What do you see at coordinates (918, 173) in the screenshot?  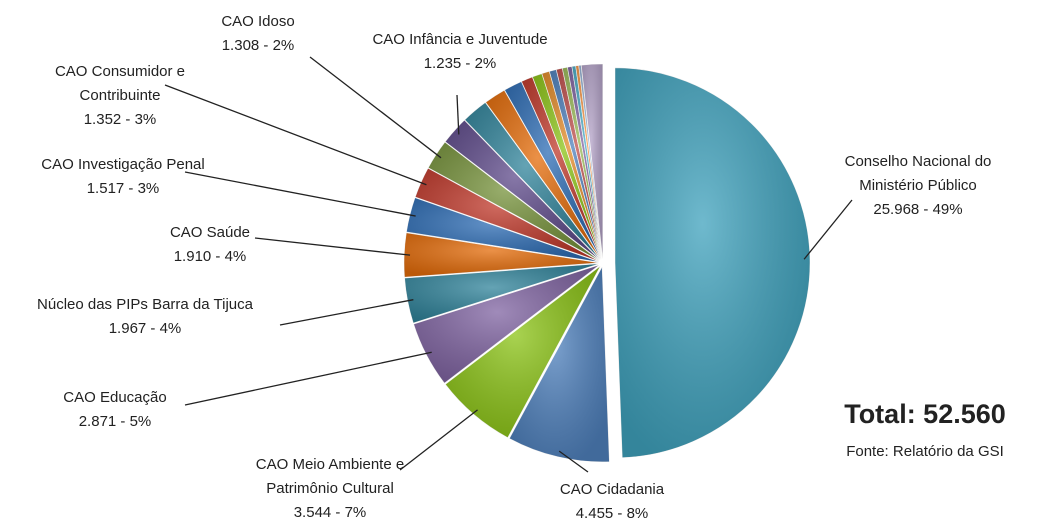 I see `slice-label: Conselho Nacional do Ministério Público` at bounding box center [918, 173].